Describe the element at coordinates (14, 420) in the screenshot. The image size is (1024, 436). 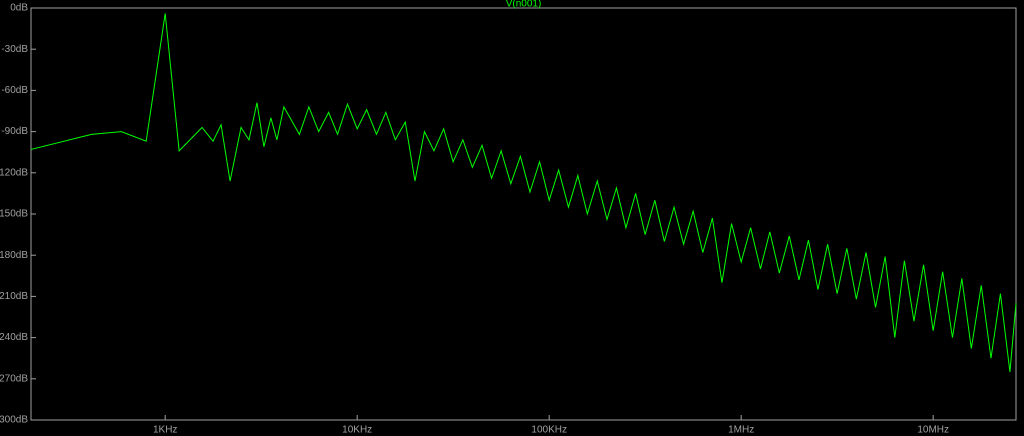
I see `y-tick-label: -300dB` at that location.